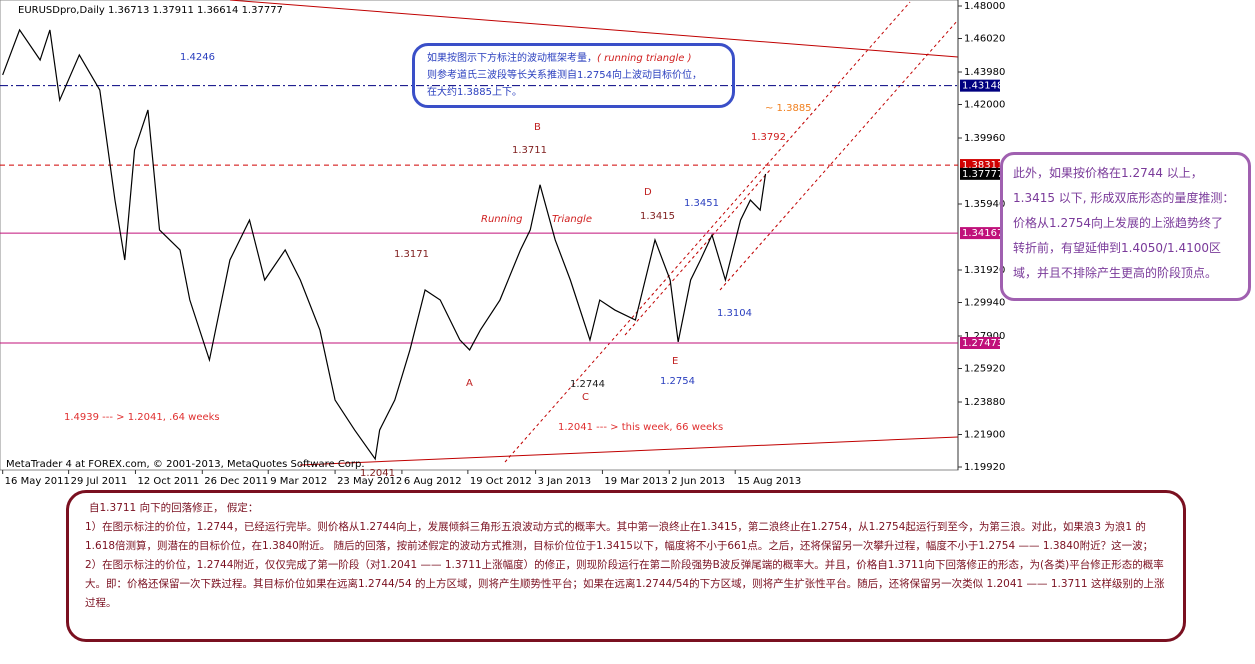  I want to click on annotation: 1.3792, so click(768, 137).